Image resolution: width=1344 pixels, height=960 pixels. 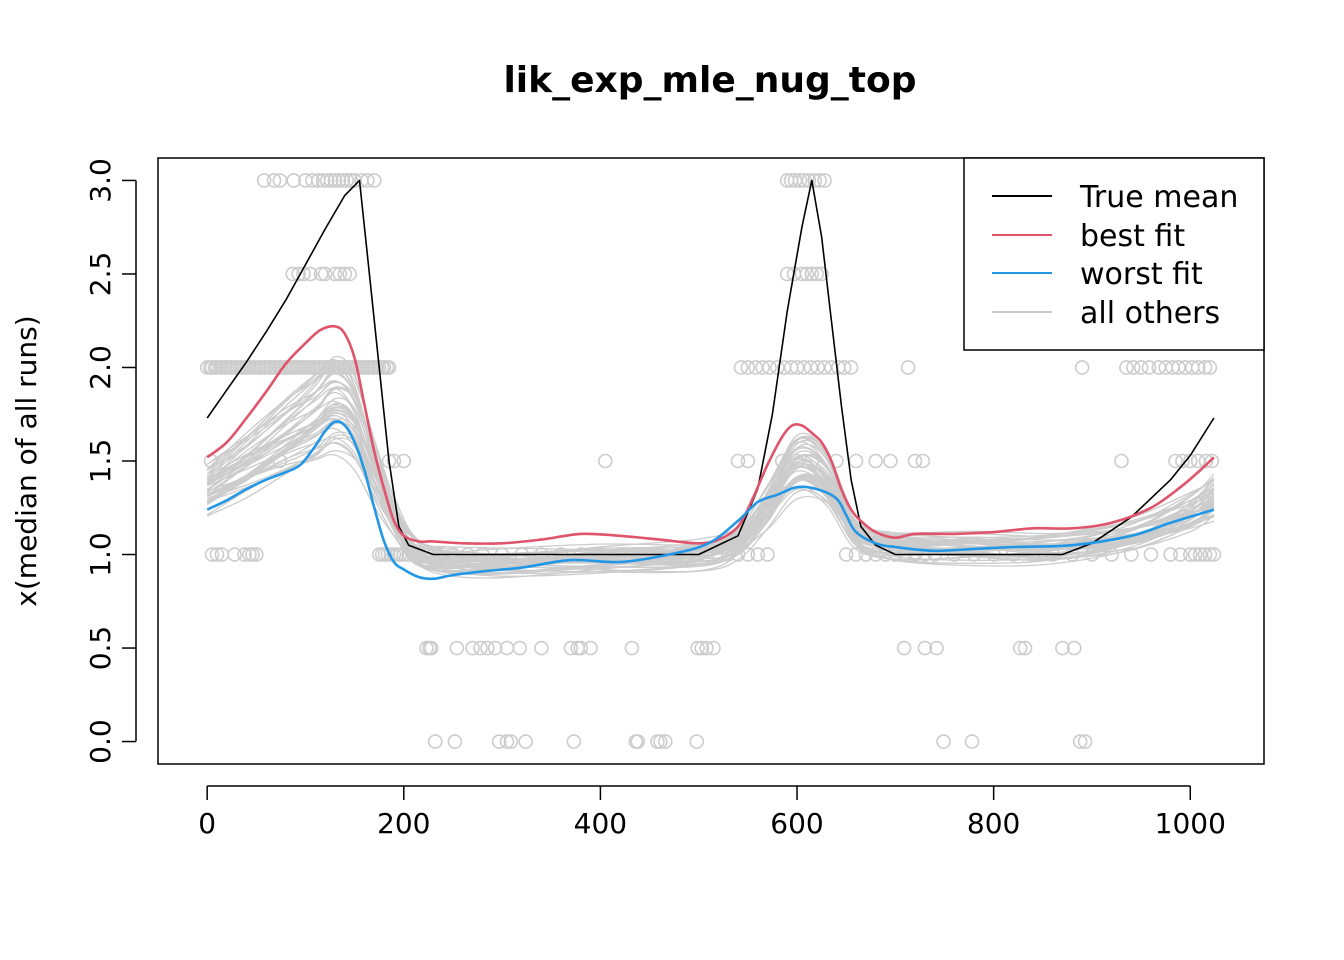 I want to click on legend-box, so click(x=1114, y=254).